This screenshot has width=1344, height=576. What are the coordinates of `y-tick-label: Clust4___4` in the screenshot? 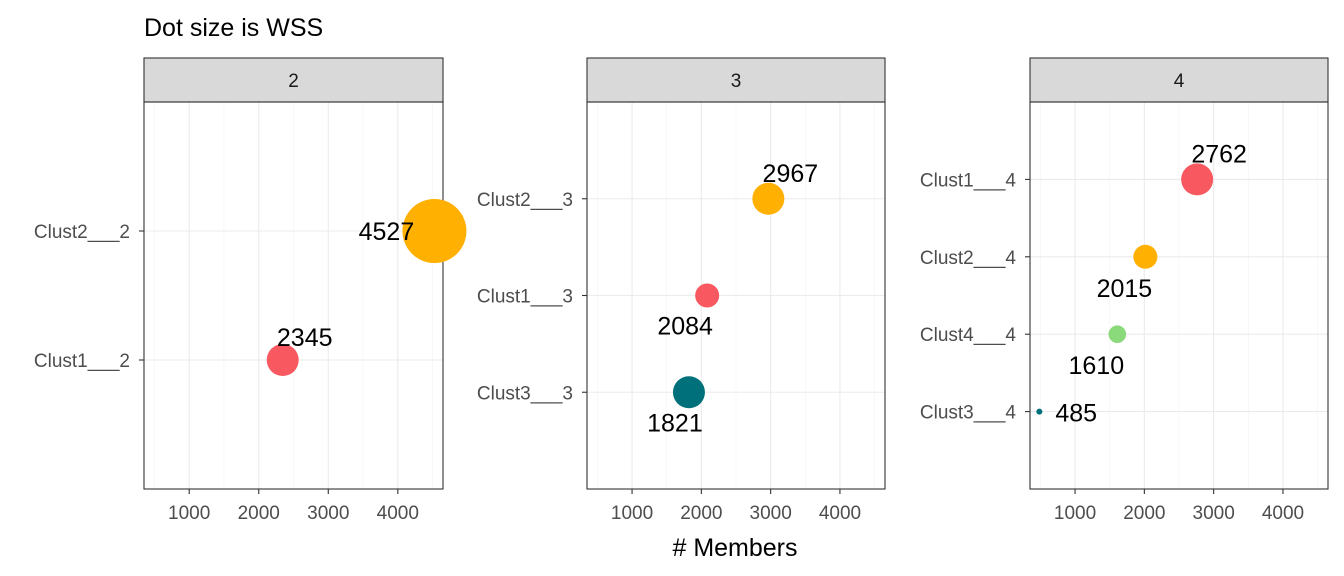 It's located at (968, 335).